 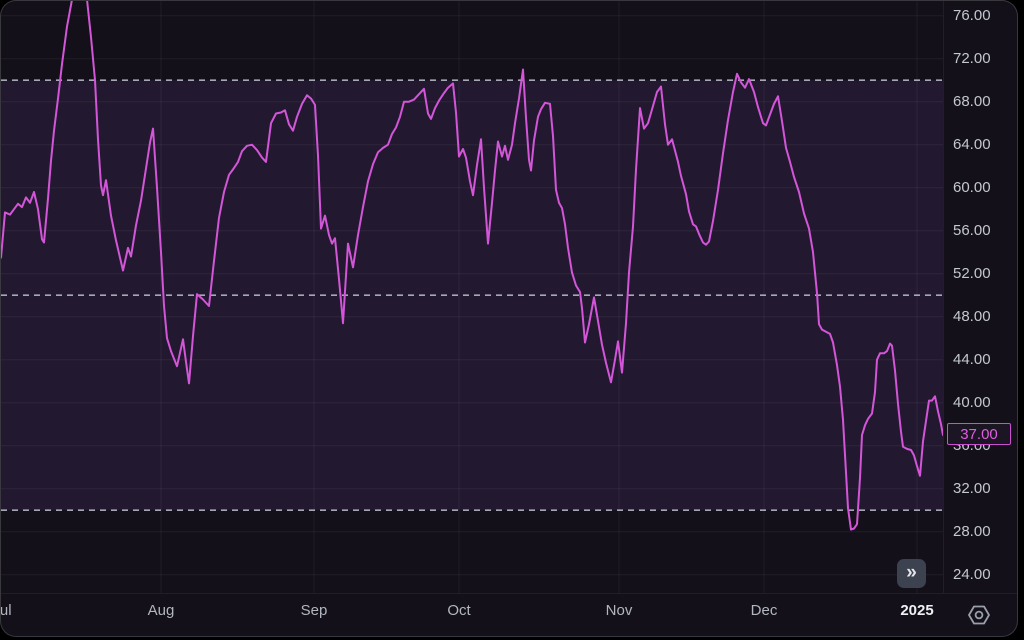 What do you see at coordinates (972, 531) in the screenshot?
I see `y-axis-label: 28.00` at bounding box center [972, 531].